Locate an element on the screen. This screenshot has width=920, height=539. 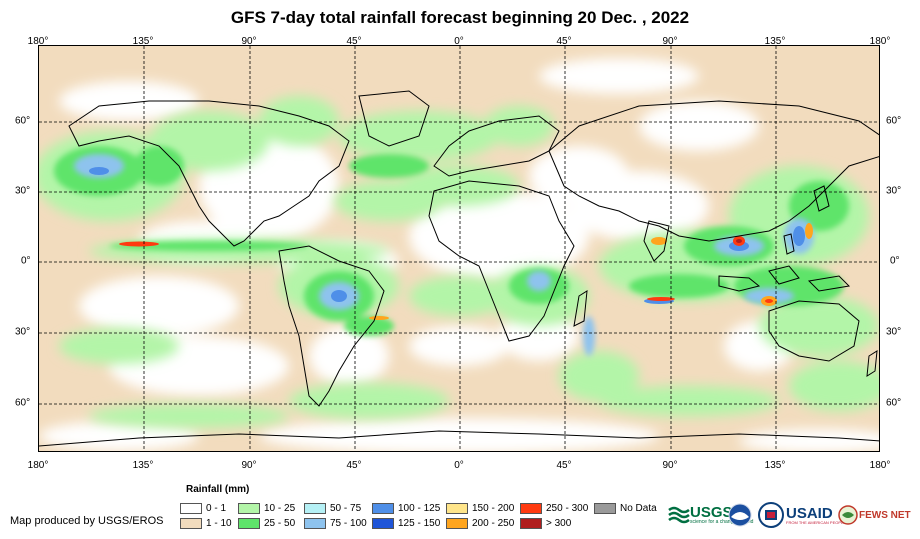
legend-label: > 300 is located at coordinates (559, 523).